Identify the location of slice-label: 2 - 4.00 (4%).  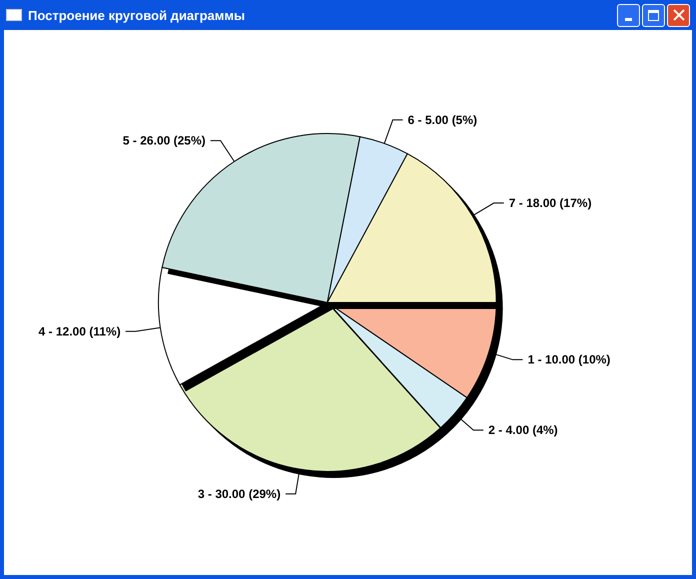
(523, 430).